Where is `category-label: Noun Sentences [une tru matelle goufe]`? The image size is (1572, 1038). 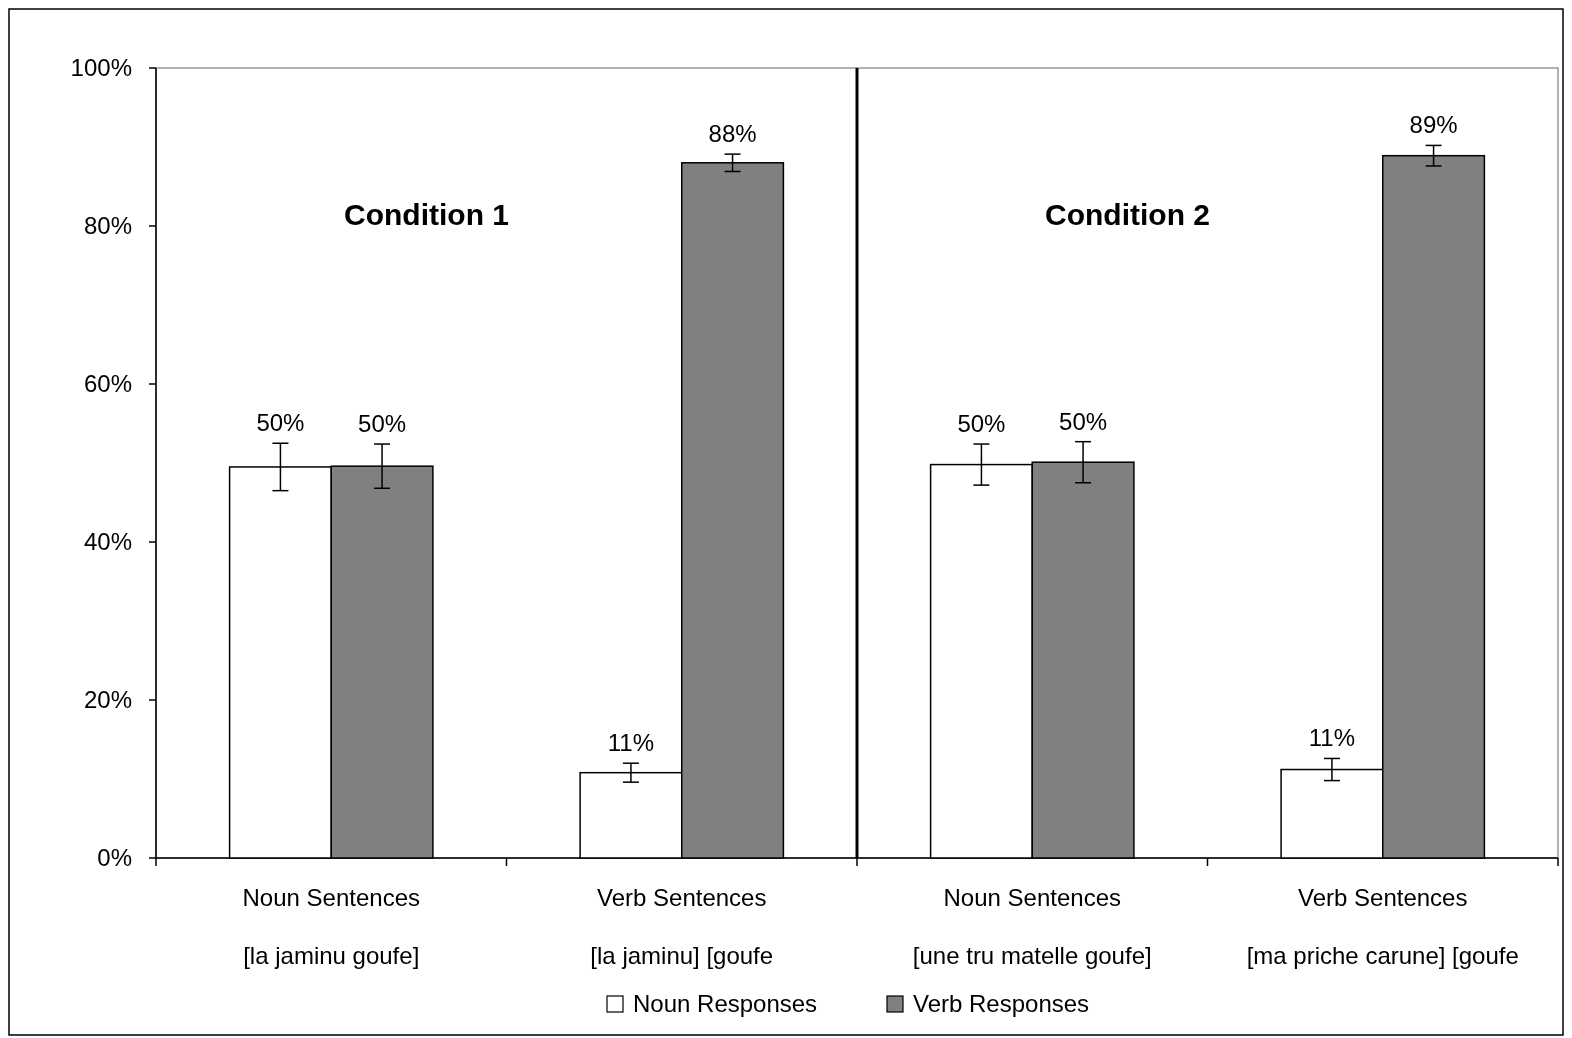
category-label: Noun Sentences [une tru matelle goufe] is located at coordinates (1032, 926).